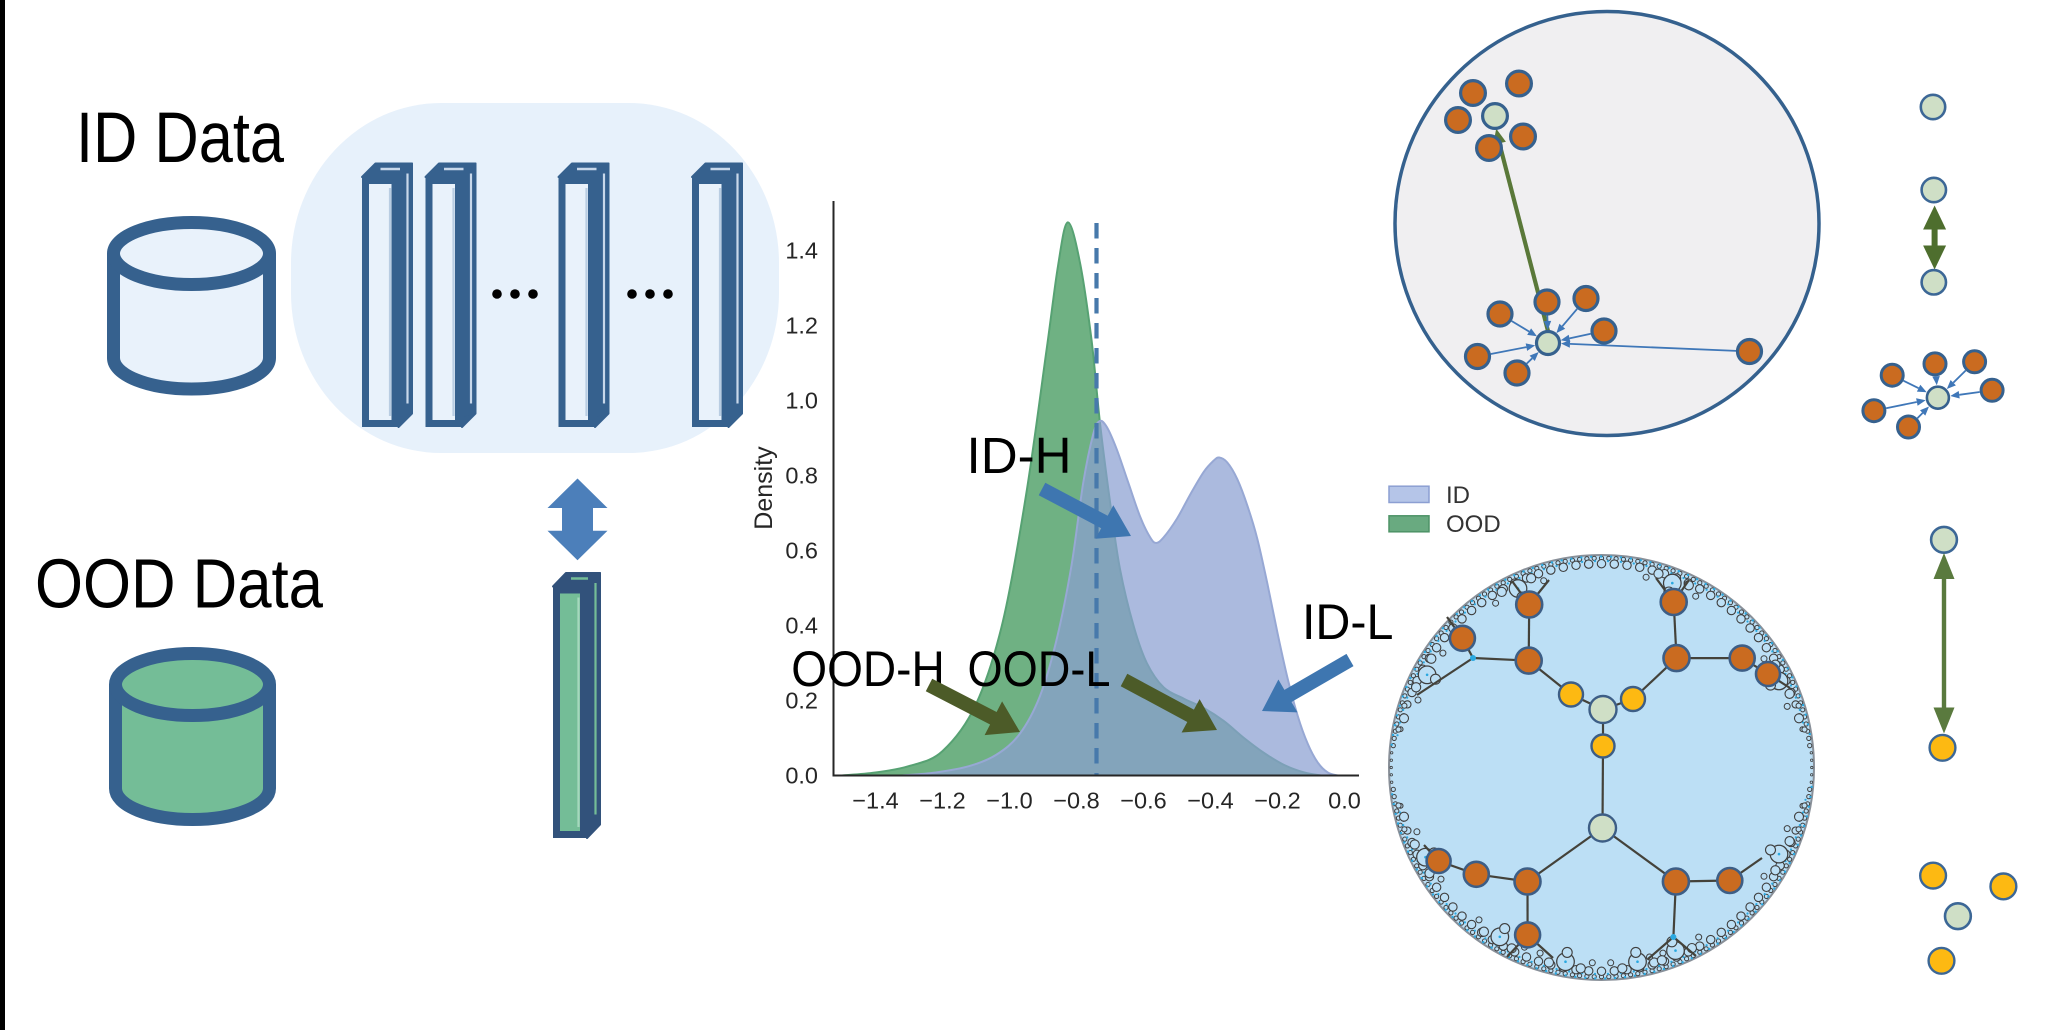 The width and height of the screenshot is (2048, 1035). Describe the element at coordinates (180, 138) in the screenshot. I see `svg-text: ID Data` at that location.